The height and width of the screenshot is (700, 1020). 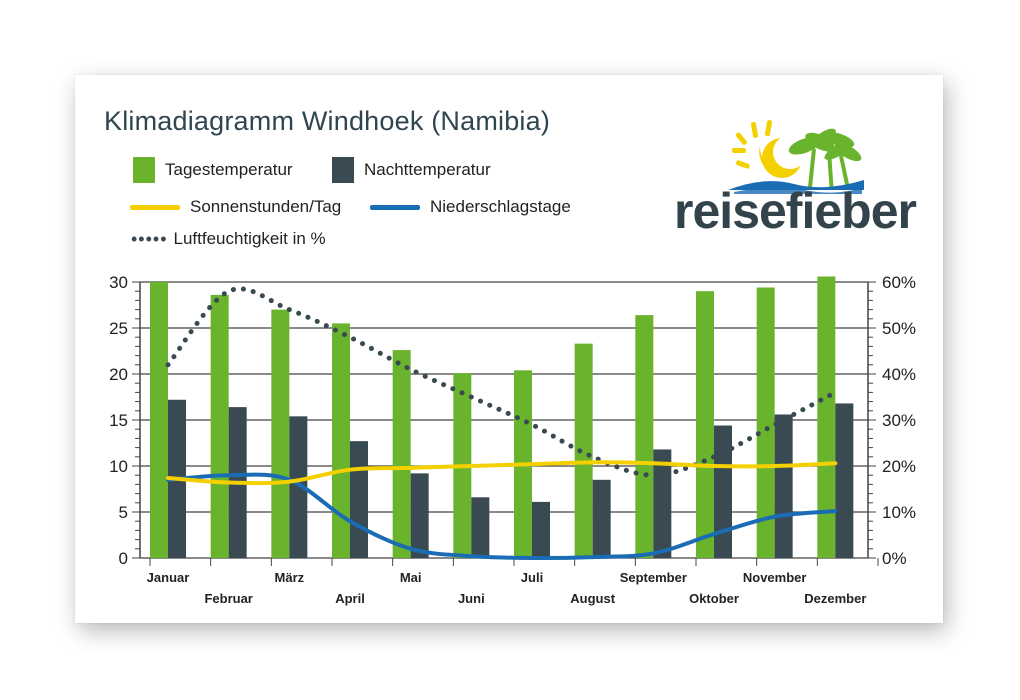 I want to click on x-tick-label: August, so click(x=592, y=598).